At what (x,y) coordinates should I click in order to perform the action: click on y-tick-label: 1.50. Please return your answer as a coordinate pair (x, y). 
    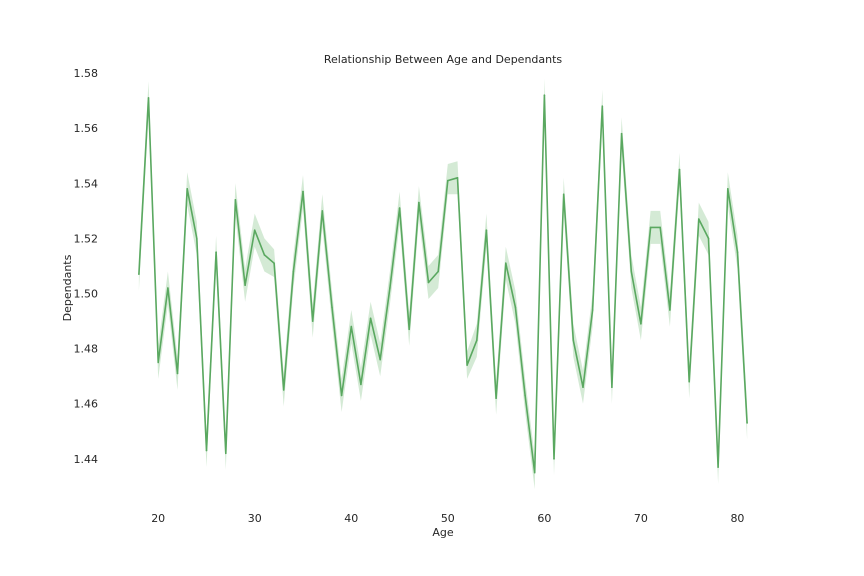
    Looking at the image, I should click on (86, 294).